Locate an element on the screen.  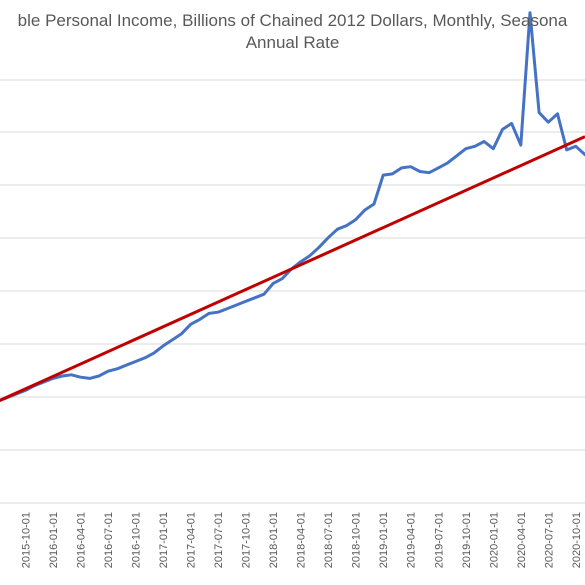
x-tick-label: 2015-10-01 is located at coordinates (27, 540).